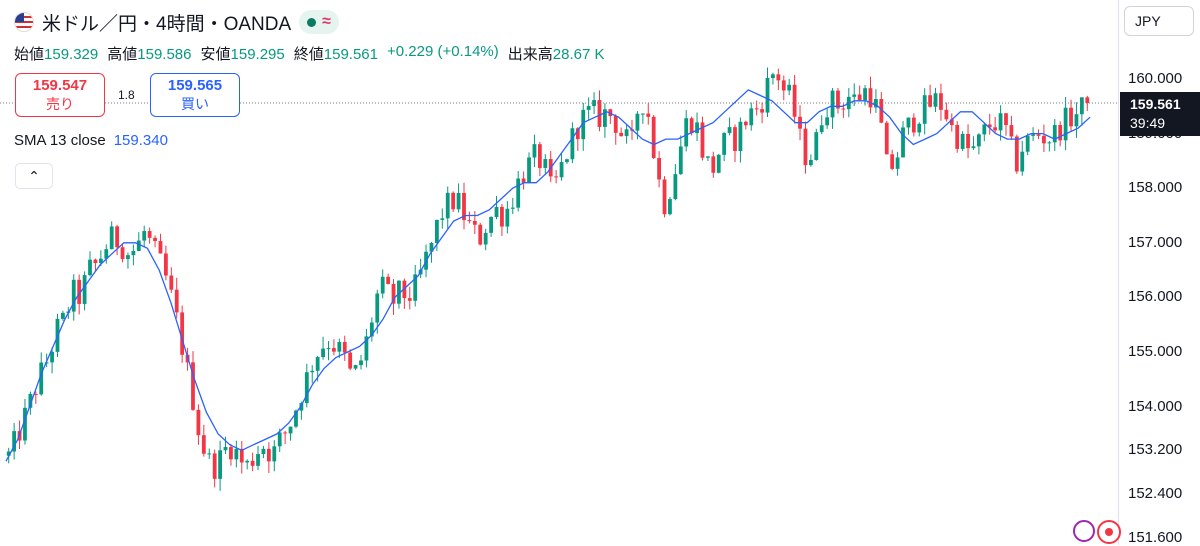 Image resolution: width=1200 pixels, height=546 pixels. Describe the element at coordinates (350, 54) in the screenshot. I see `close-value: 159.561` at that location.